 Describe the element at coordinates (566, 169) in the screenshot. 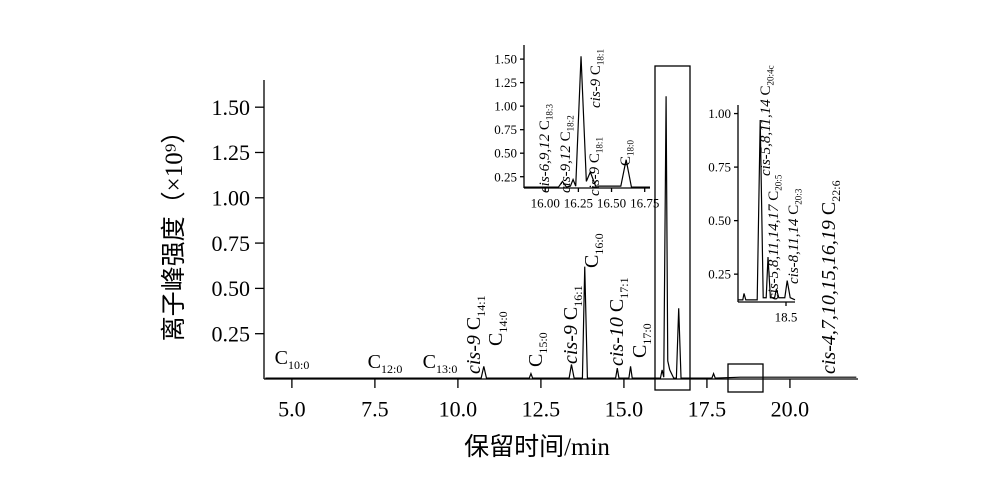

I see `peak-label-prefix: cis-9,12` at that location.